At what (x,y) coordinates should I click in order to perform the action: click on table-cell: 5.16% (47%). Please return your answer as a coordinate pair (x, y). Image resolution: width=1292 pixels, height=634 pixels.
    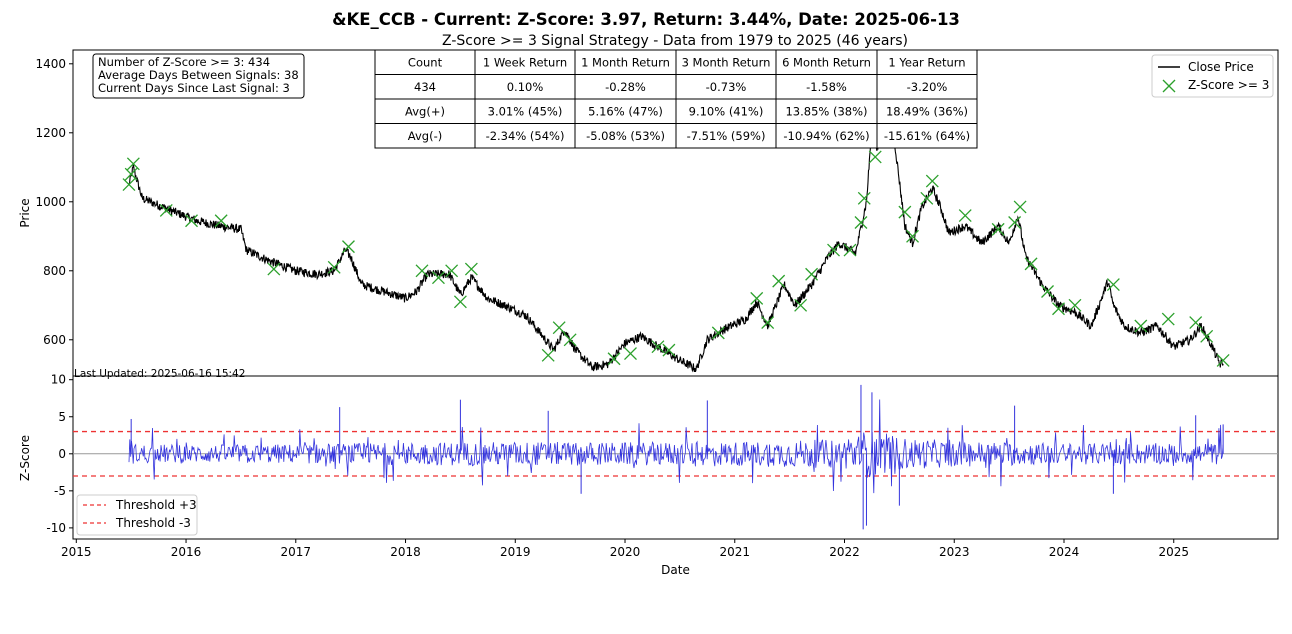
    Looking at the image, I should click on (625, 112).